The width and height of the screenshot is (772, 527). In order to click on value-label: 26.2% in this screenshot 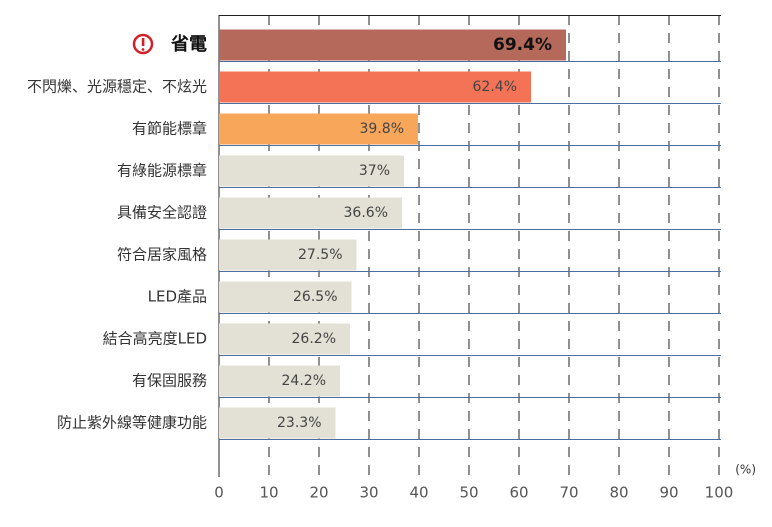, I will do `click(314, 339)`.